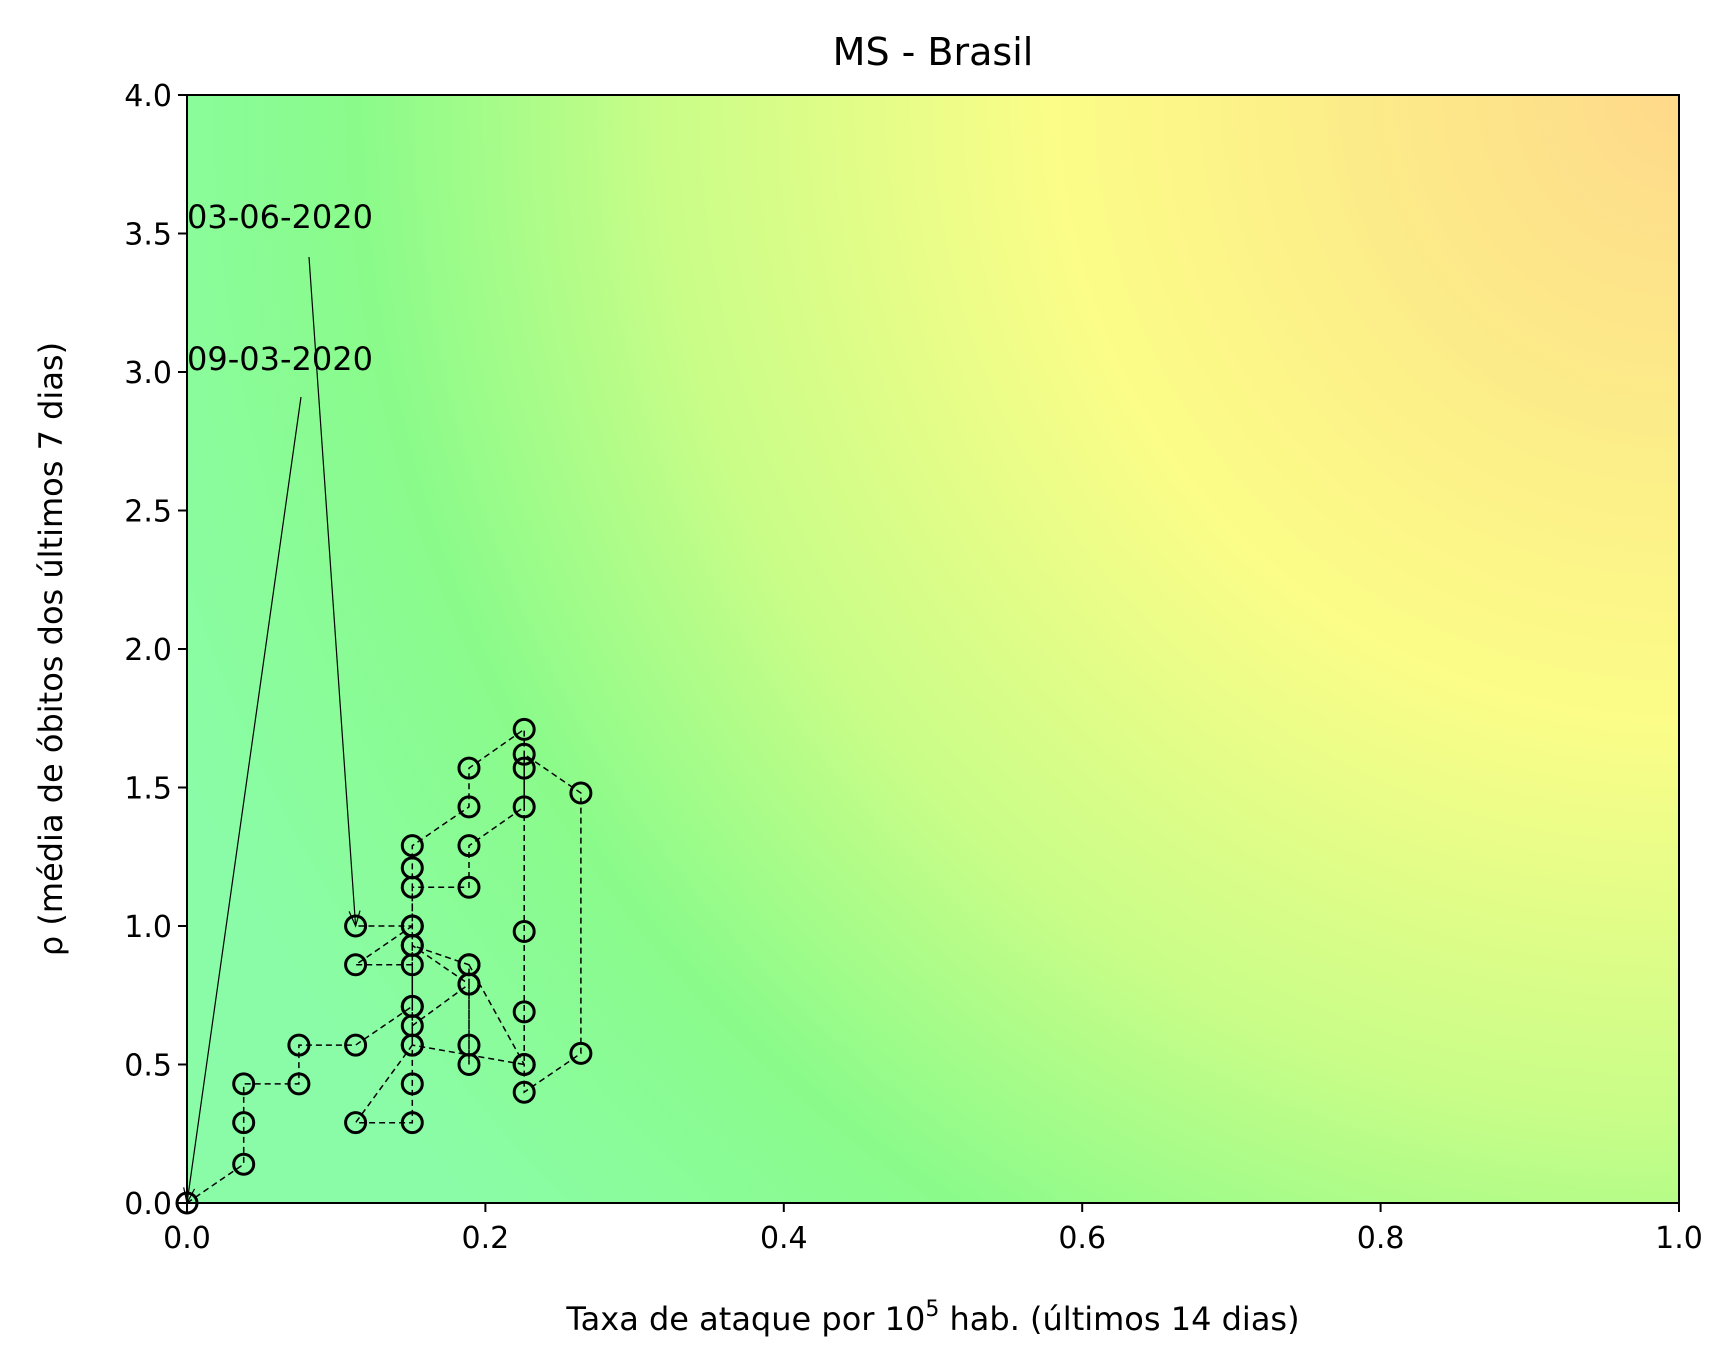 The height and width of the screenshot is (1370, 1736). Describe the element at coordinates (784, 1238) in the screenshot. I see `x-tick-label: 0.4` at that location.